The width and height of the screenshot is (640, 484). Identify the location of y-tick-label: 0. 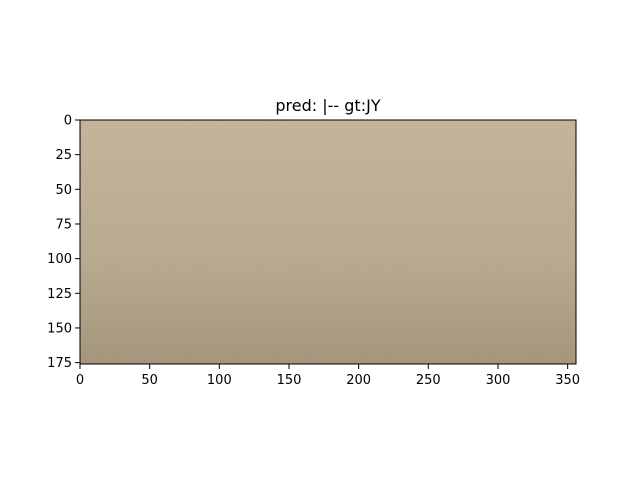
(68, 121).